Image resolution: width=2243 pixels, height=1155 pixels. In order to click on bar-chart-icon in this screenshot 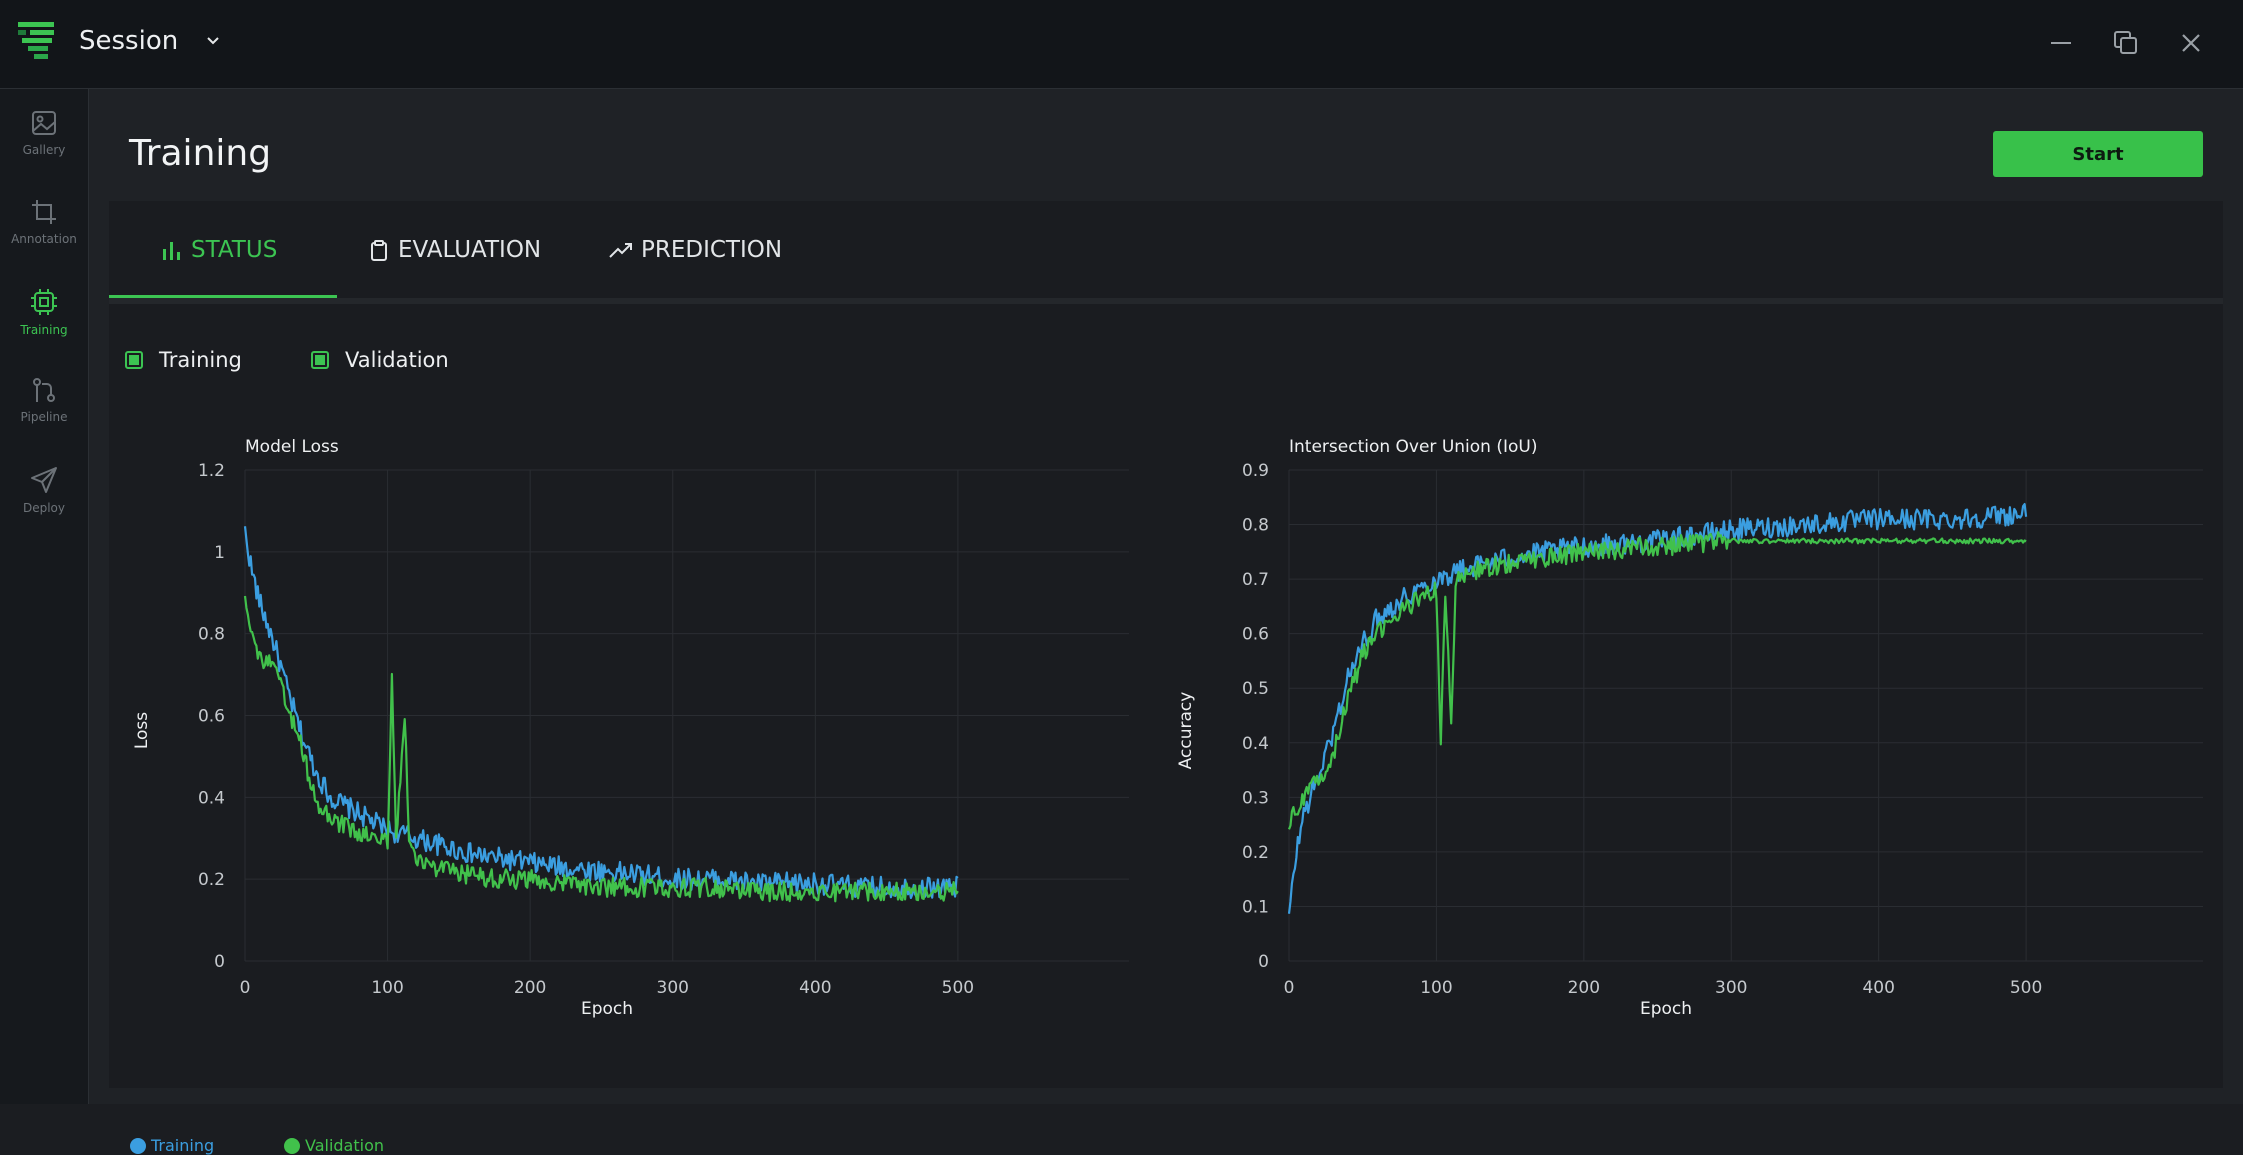, I will do `click(171, 250)`.